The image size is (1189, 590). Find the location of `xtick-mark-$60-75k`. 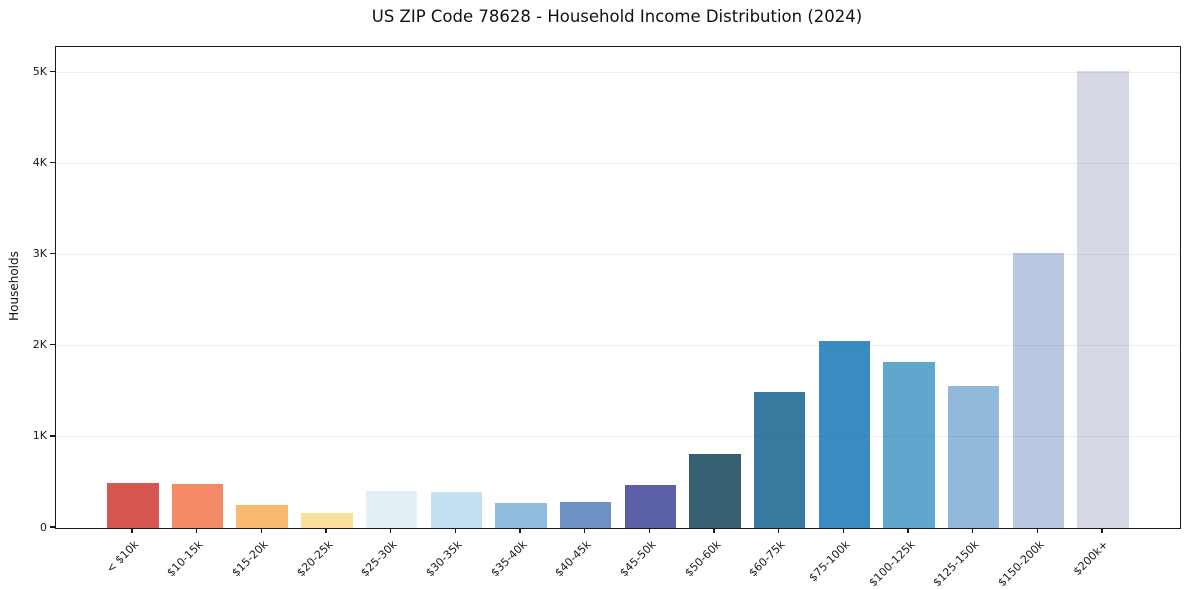

xtick-mark-$60-75k is located at coordinates (779, 531).